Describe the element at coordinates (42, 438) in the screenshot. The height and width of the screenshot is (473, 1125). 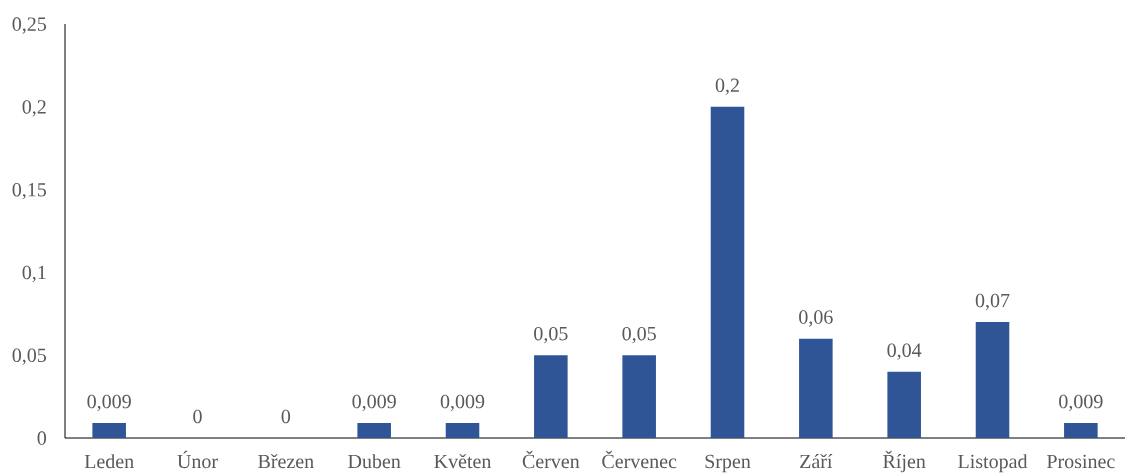
I see `y-tick-label: 0` at that location.